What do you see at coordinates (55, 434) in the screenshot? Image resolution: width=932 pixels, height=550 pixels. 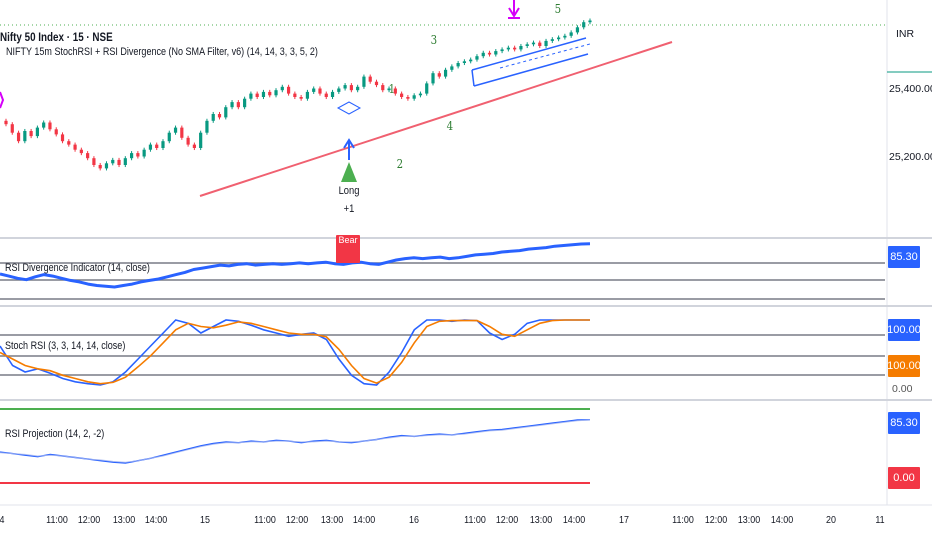 I see `projection-pane-title: RSI Projection (14, 2, -2)` at bounding box center [55, 434].